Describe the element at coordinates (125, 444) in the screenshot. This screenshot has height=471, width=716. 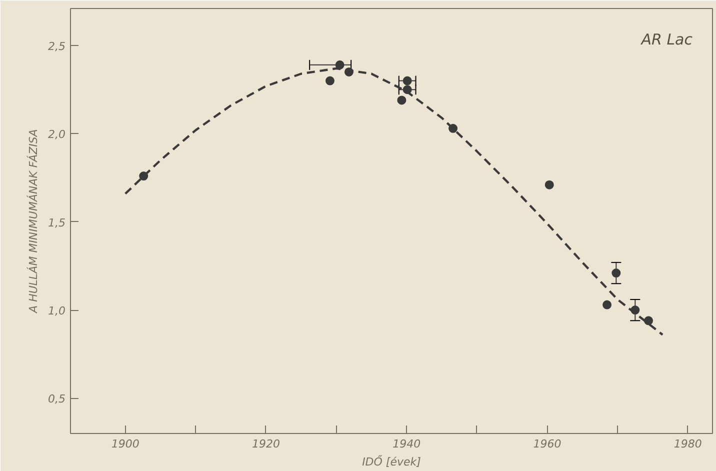
I see `x-tick-label: 1900` at that location.